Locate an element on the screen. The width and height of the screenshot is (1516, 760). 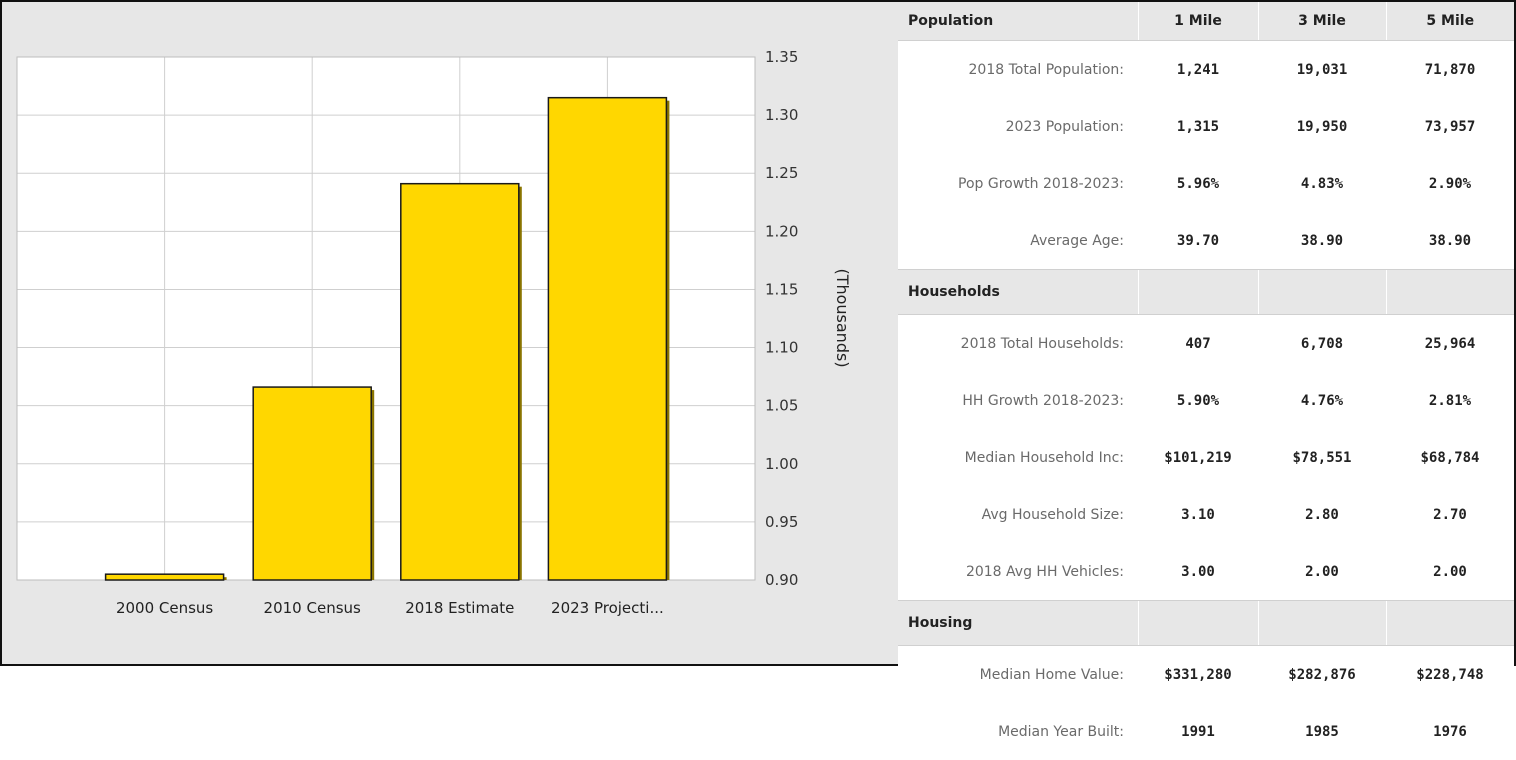
y-tick-label: 1.25 is located at coordinates (781, 173).